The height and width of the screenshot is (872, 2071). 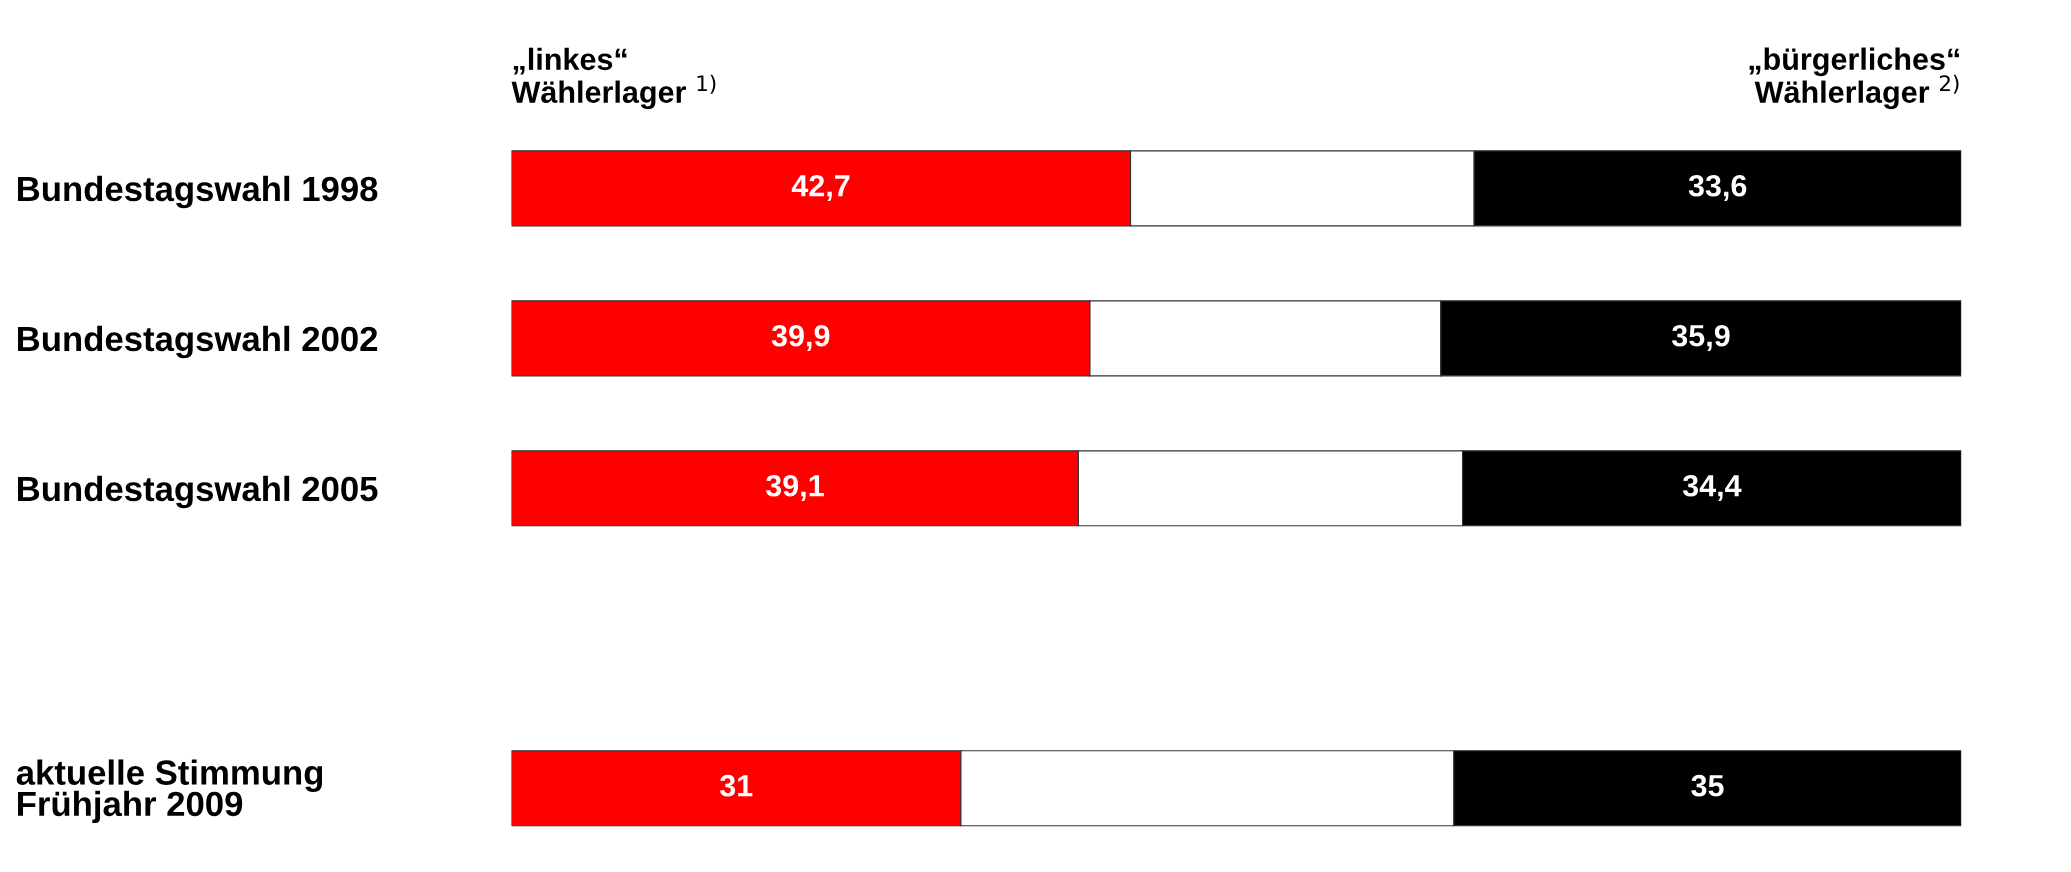 I want to click on series-label: „linkes“ Wählerlager $^{1)}$, so click(x=613, y=78).